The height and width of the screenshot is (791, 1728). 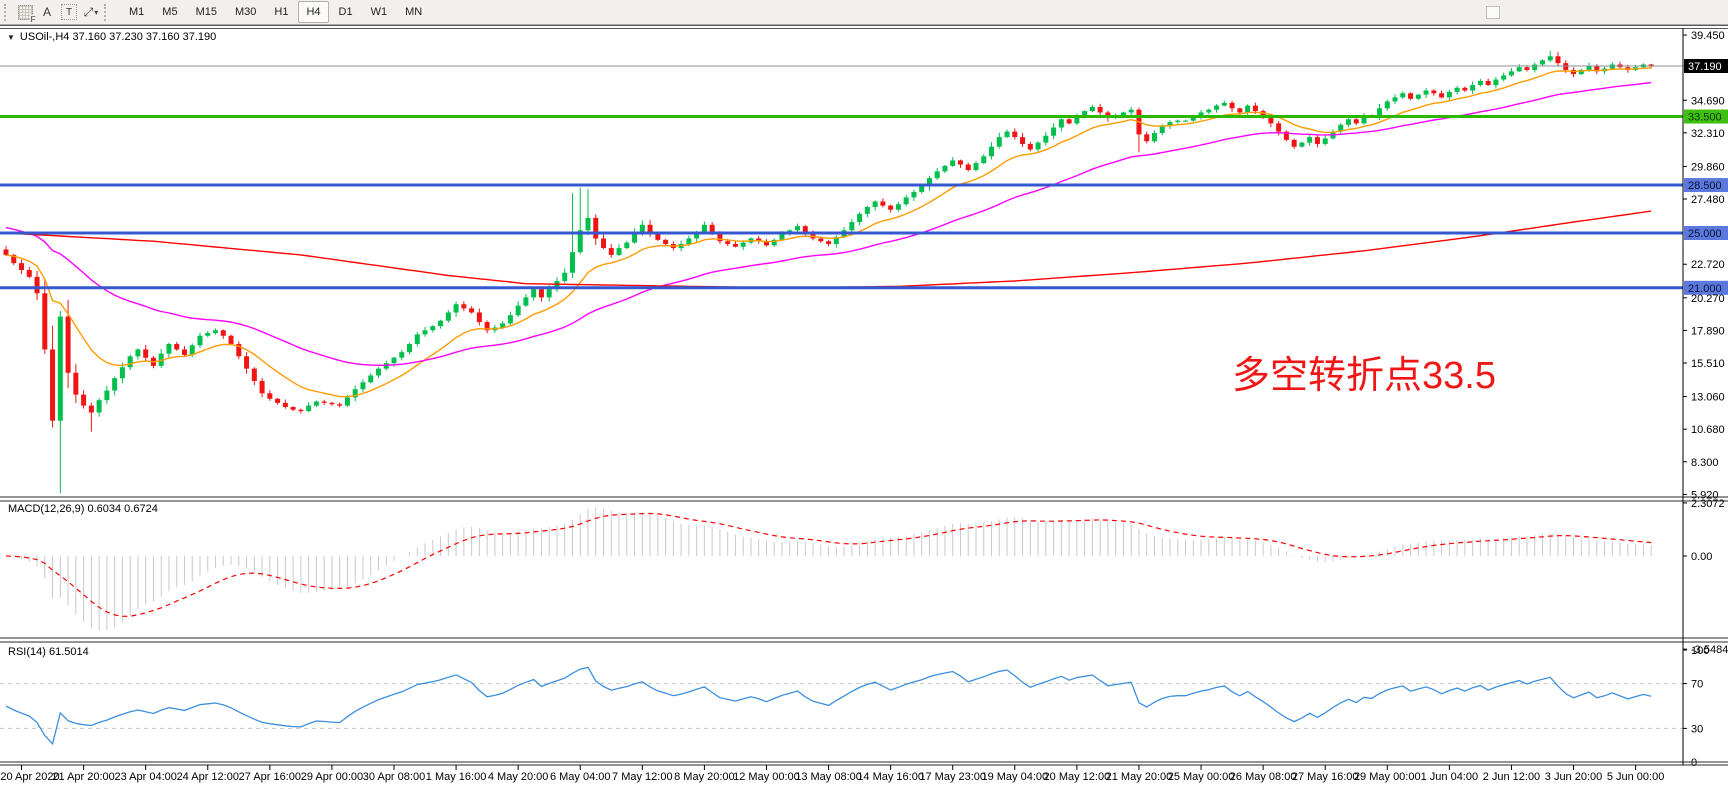 I want to click on date-axis-label: 21 Apr 20:00, so click(x=83, y=777).